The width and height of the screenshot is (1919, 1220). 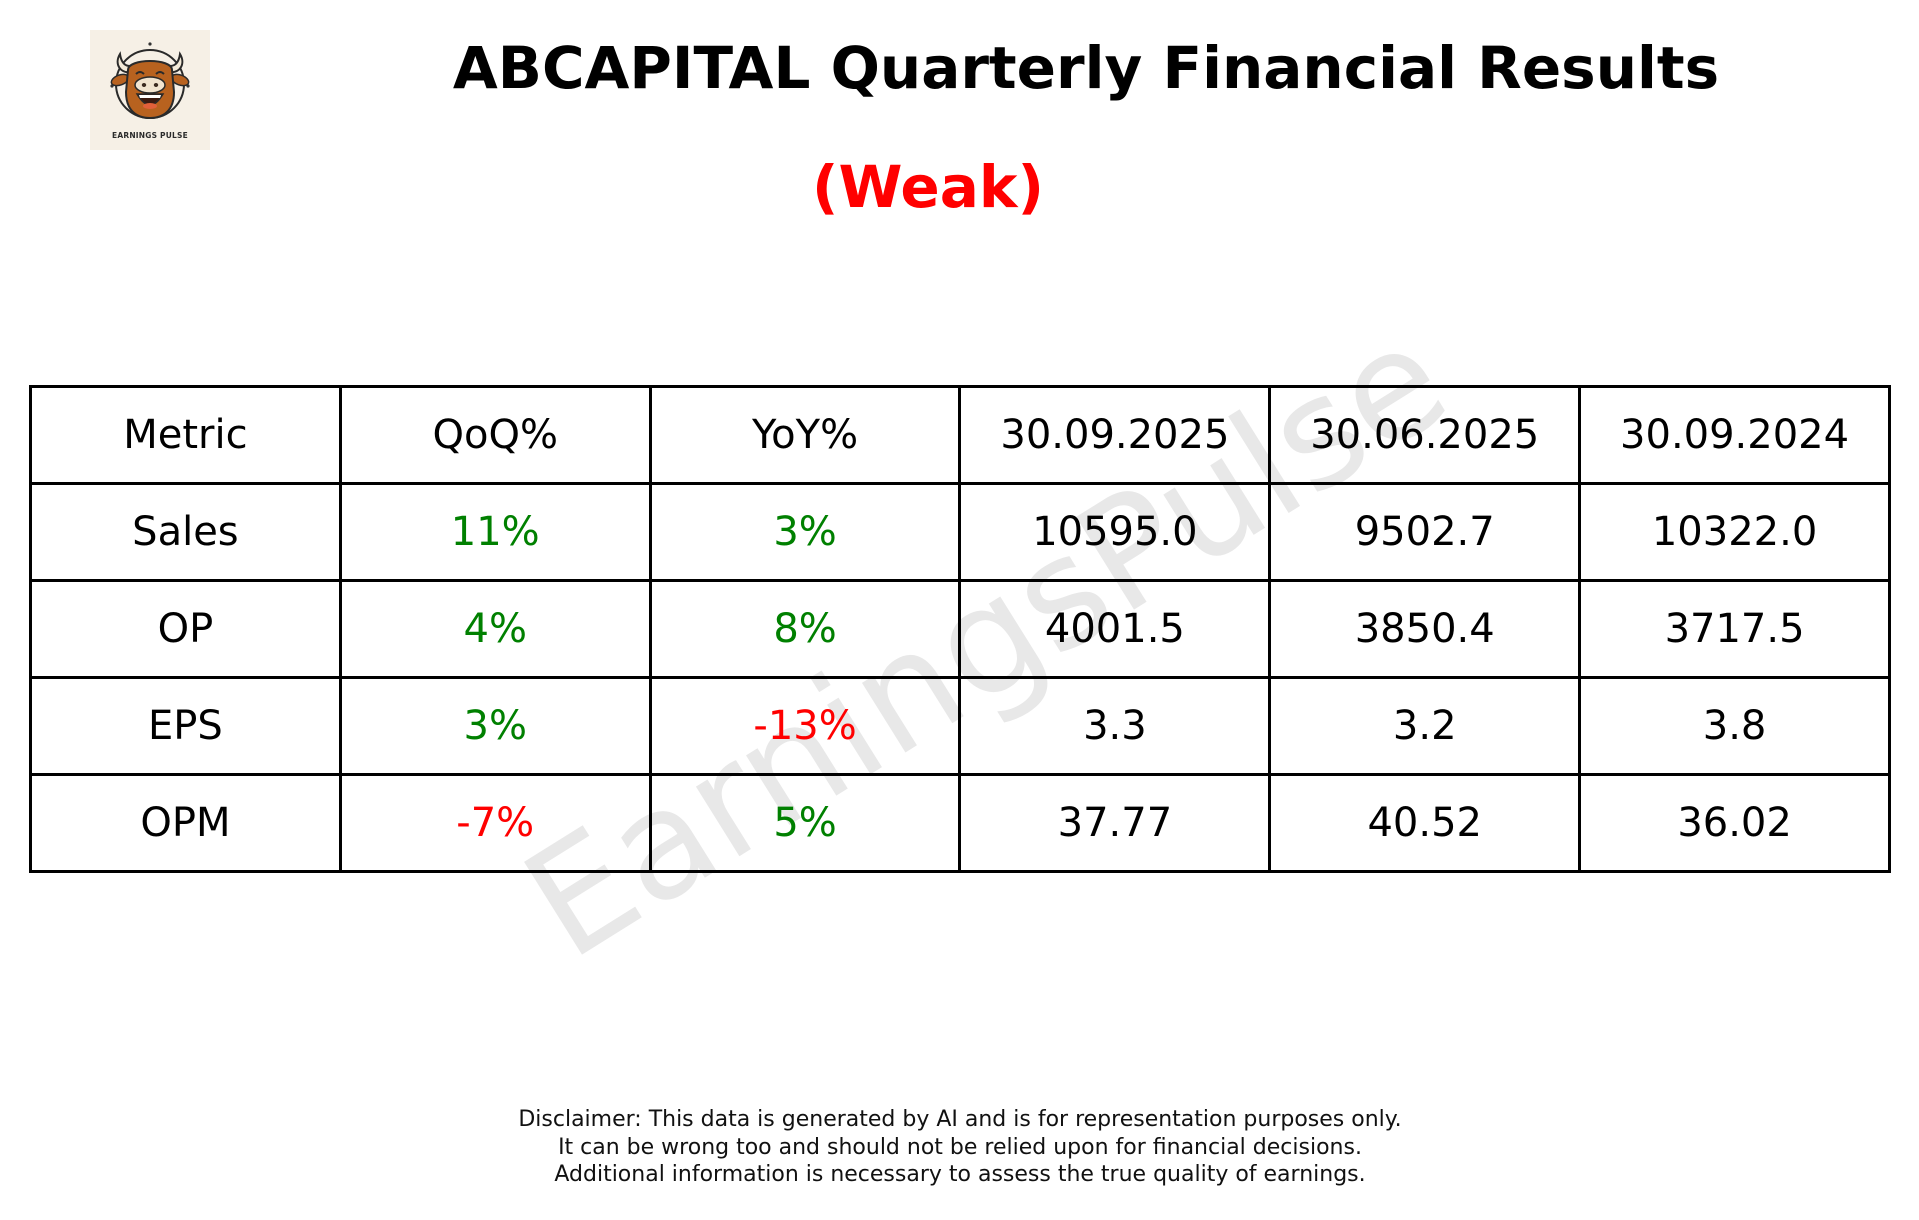 What do you see at coordinates (805, 532) in the screenshot?
I see `yoy-change: 3%` at bounding box center [805, 532].